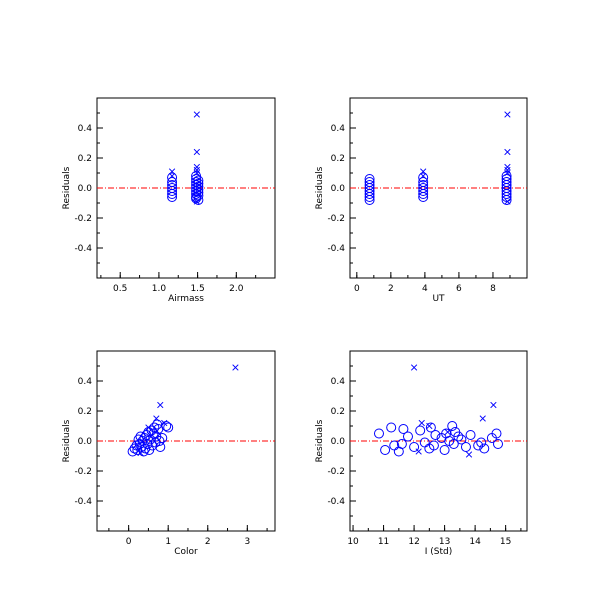 This screenshot has width=608, height=608. Describe the element at coordinates (439, 552) in the screenshot. I see `x-axis-label: I (Std)` at that location.